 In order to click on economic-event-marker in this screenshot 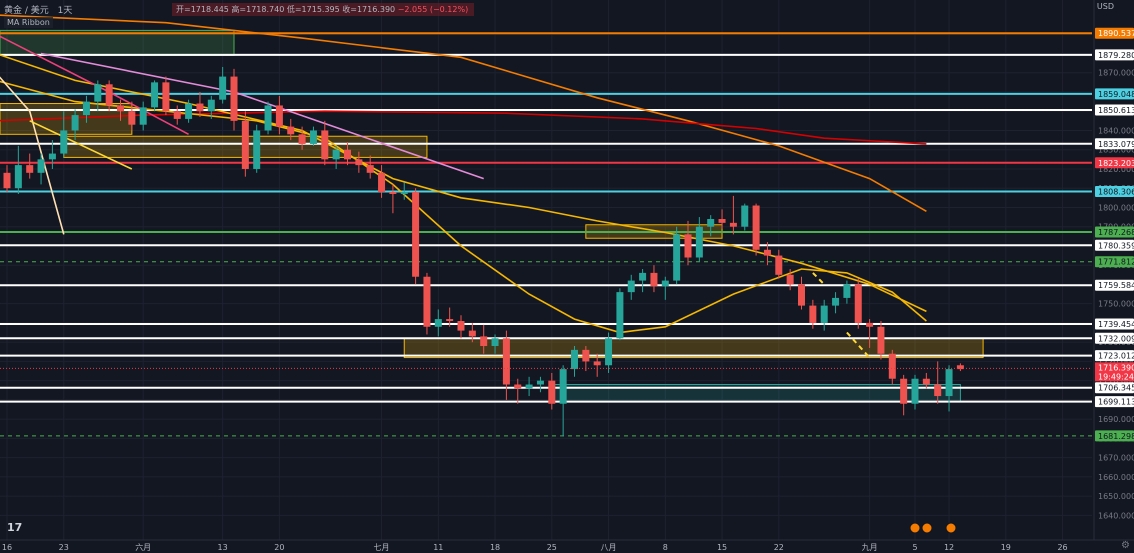, I will do `click(951, 528)`.